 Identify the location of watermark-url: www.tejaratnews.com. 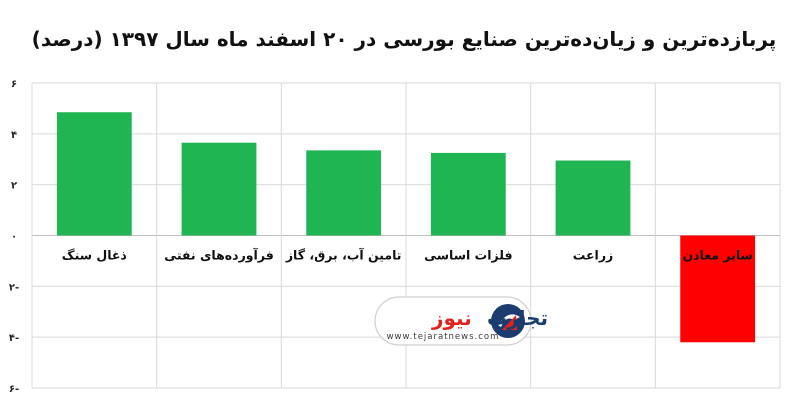
(443, 337).